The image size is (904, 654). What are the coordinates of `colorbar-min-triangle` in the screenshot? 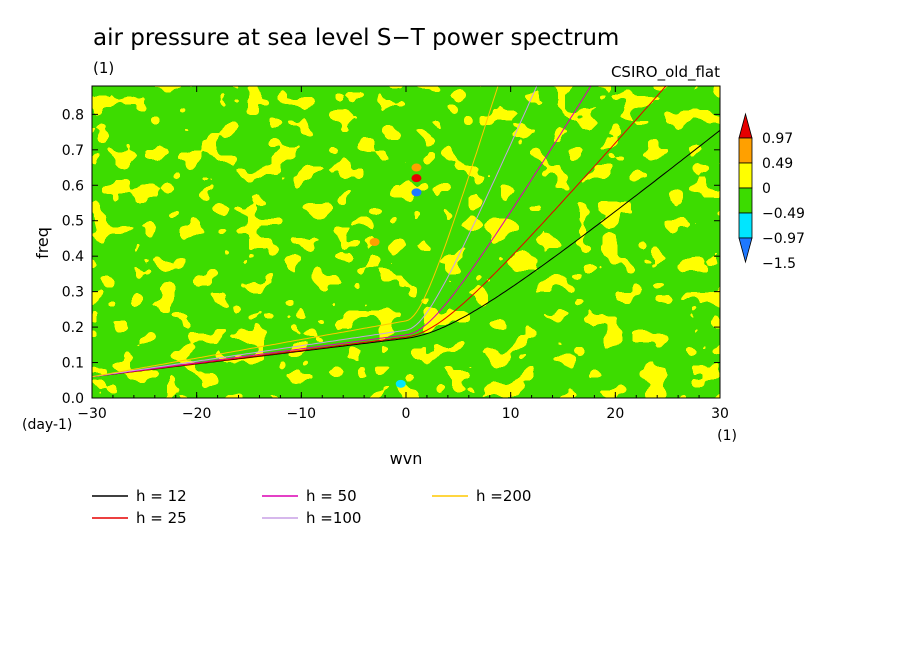 It's located at (745, 250).